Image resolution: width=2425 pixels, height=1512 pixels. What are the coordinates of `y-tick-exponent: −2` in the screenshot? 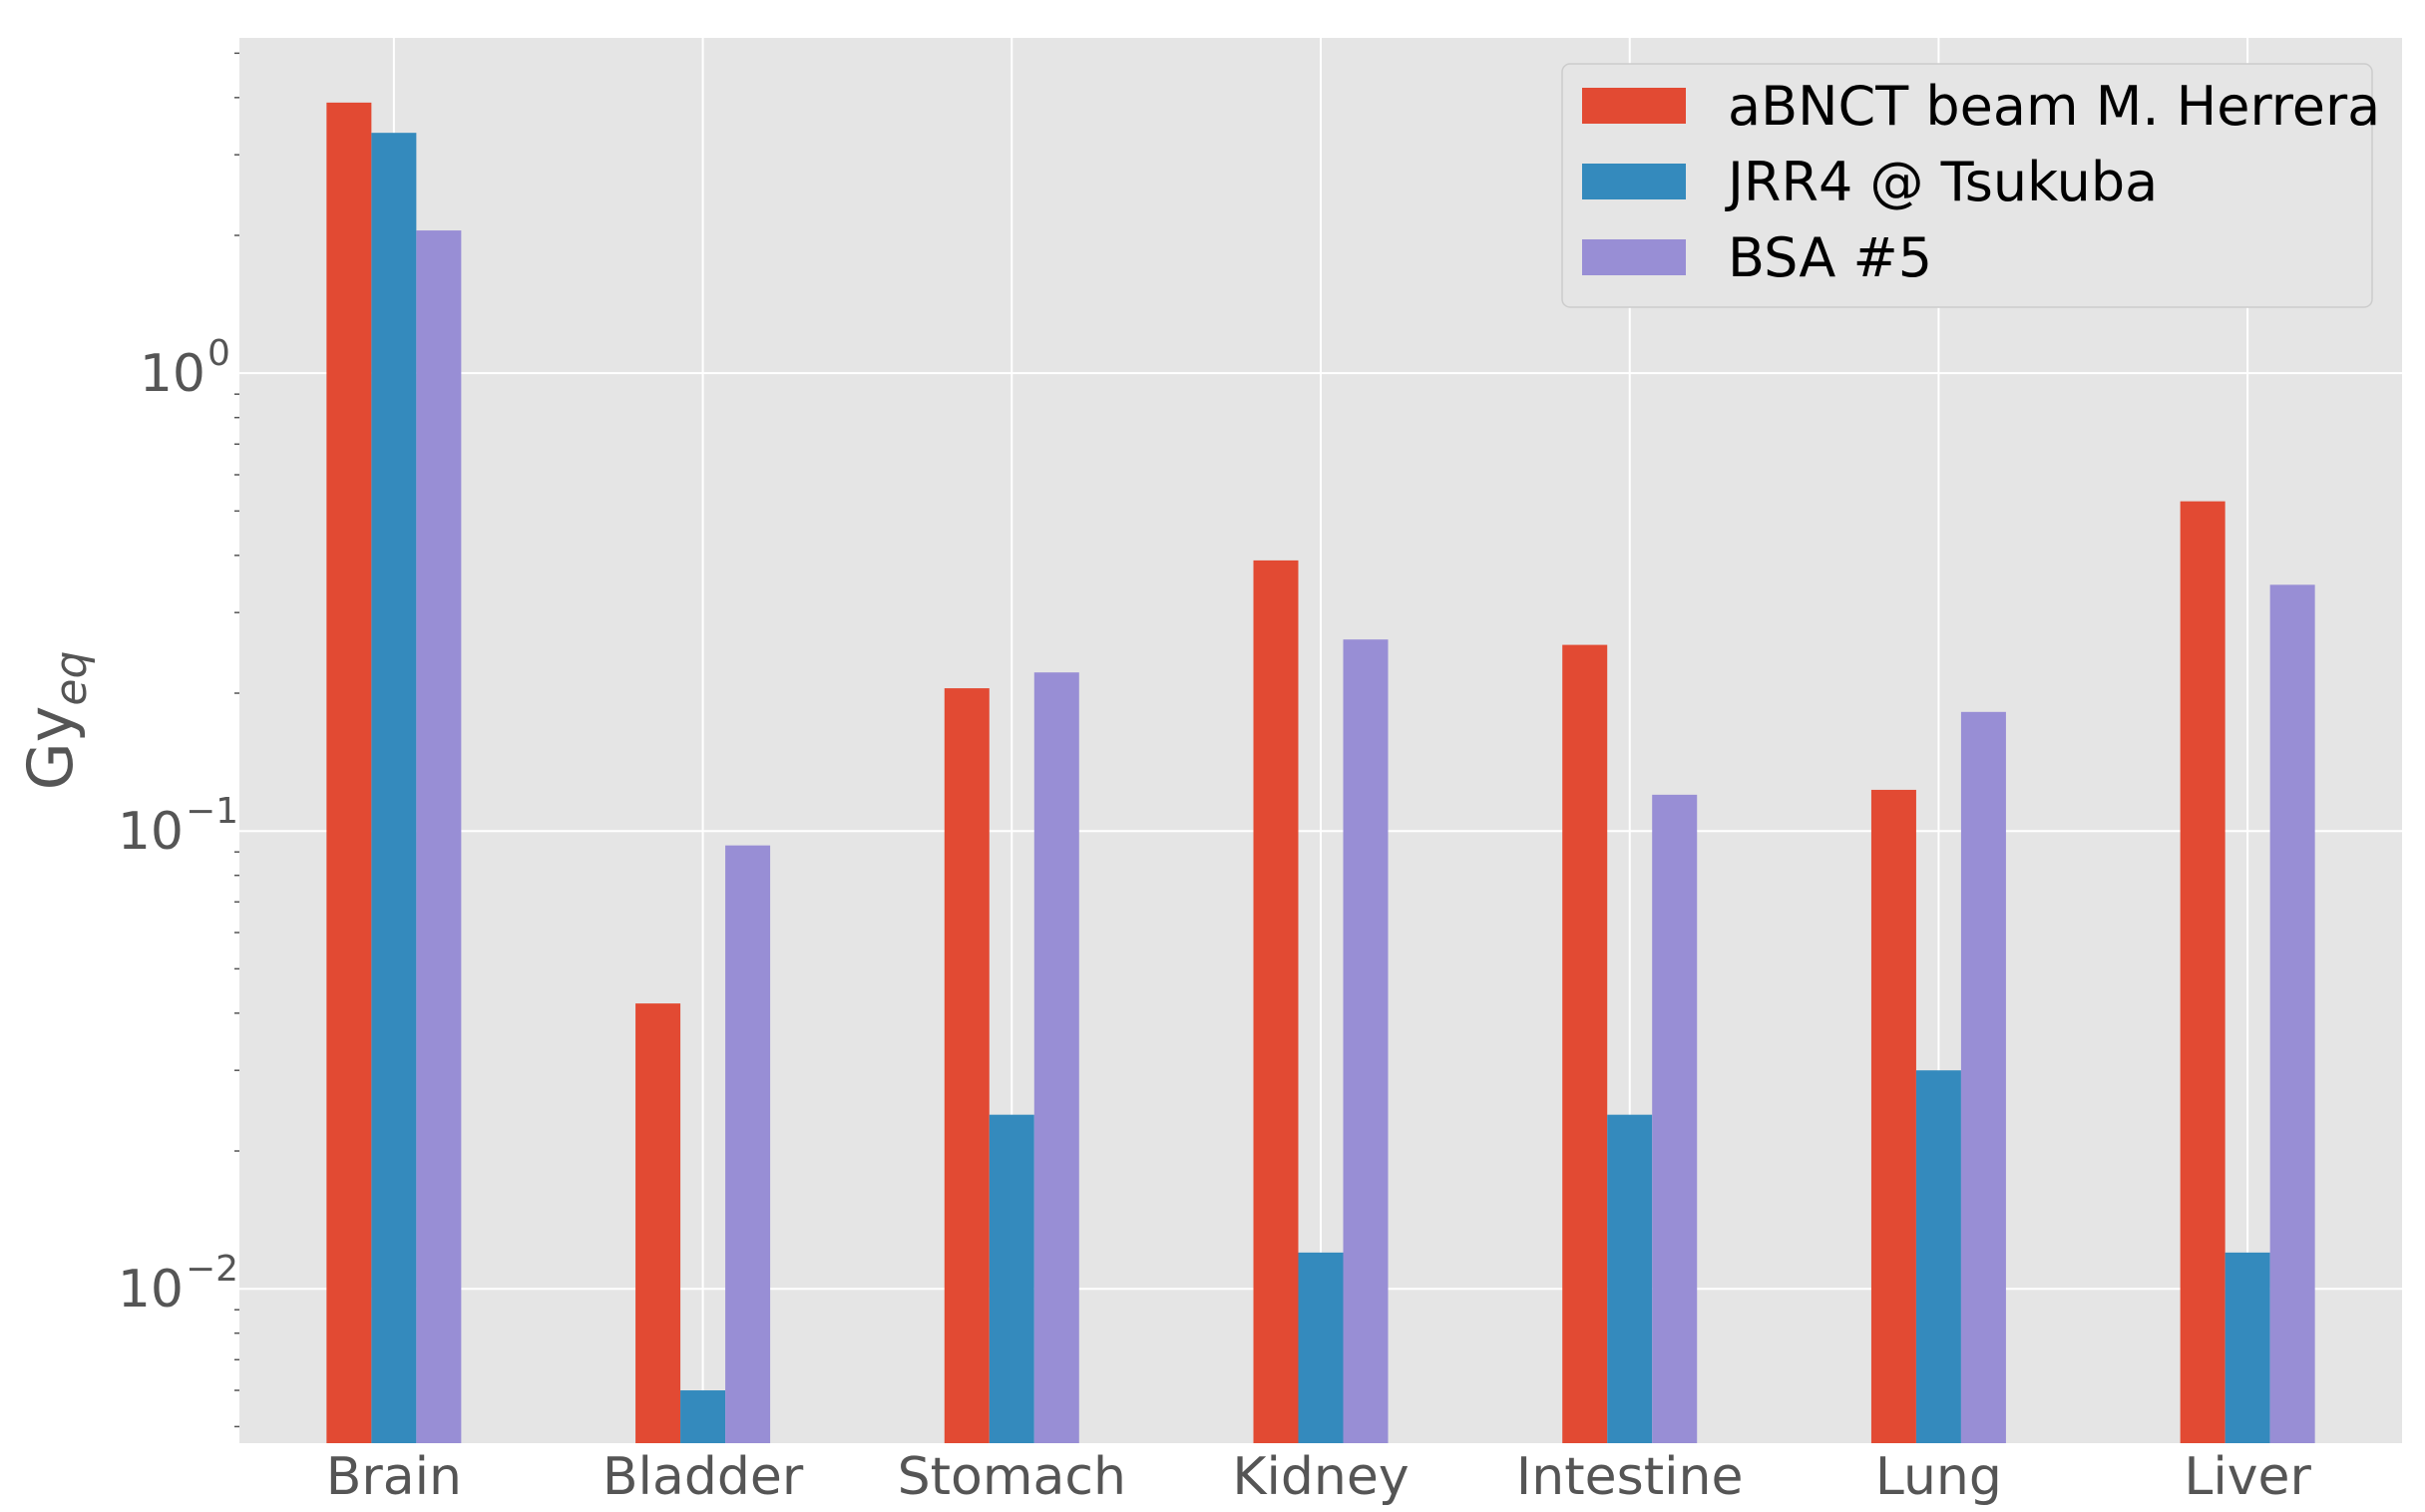 It's located at (212, 1269).